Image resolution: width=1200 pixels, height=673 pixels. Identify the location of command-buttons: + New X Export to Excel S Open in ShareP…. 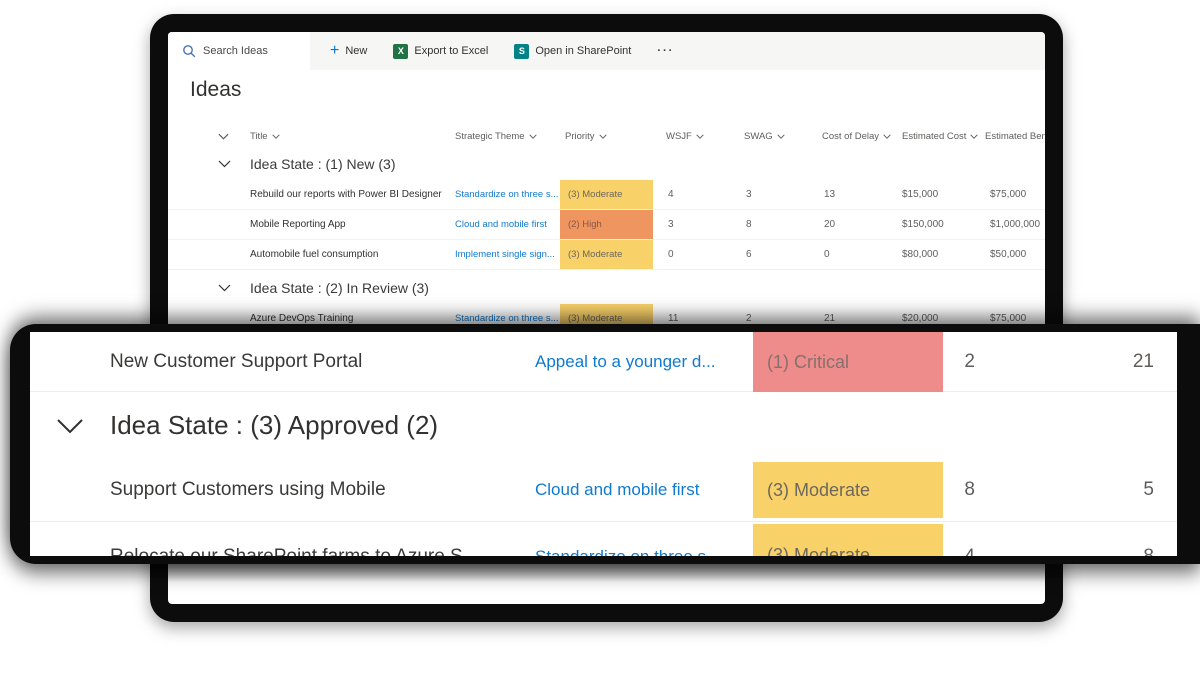
(492, 51).